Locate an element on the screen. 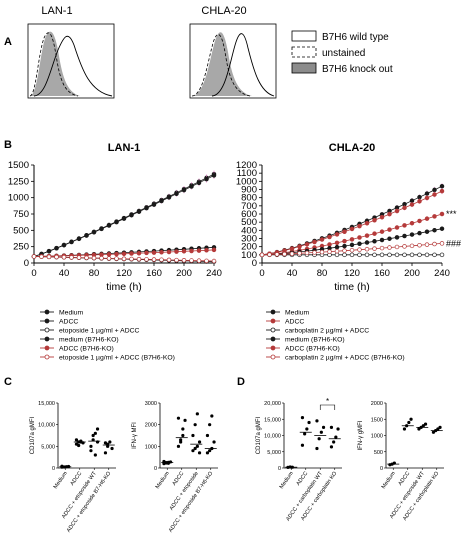 The height and width of the screenshot is (550, 463). significance-annotation: ### is located at coordinates (453, 243).